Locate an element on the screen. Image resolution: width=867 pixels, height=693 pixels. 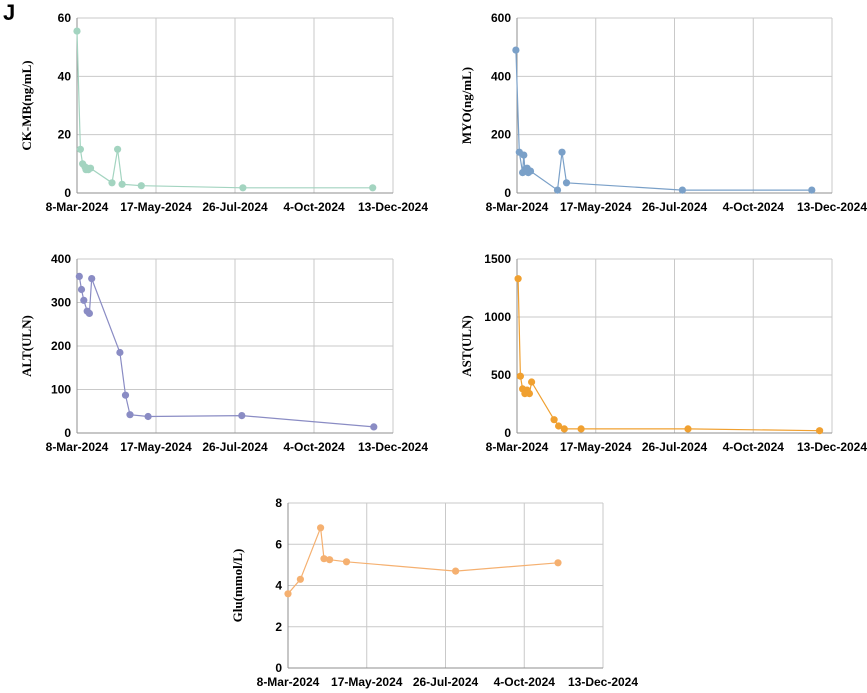
y-tick-label: 1500 is located at coordinates (497, 259).